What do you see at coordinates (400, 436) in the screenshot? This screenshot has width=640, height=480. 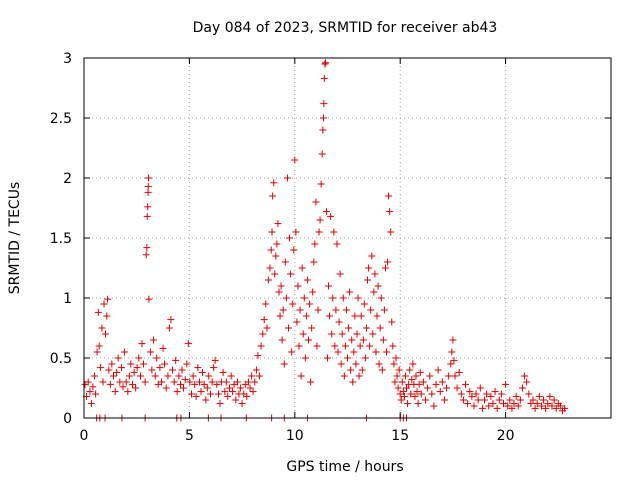 I see `x-tick-label: 15` at bounding box center [400, 436].